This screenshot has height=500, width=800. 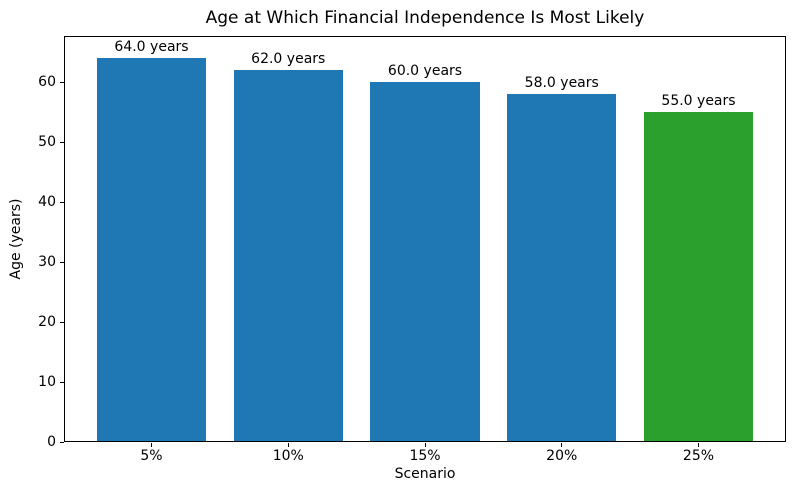 I want to click on bar-10%, so click(x=288, y=255).